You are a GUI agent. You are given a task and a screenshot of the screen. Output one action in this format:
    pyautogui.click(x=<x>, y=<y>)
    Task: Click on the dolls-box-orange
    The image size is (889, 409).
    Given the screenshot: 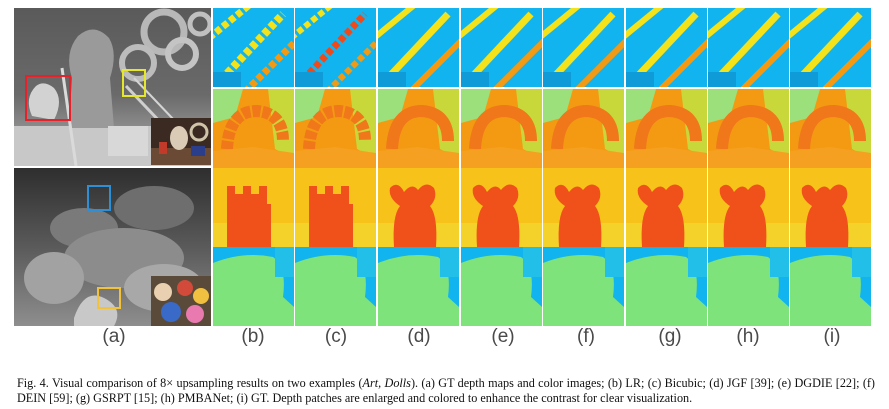 What is the action you would take?
    pyautogui.click(x=109, y=298)
    